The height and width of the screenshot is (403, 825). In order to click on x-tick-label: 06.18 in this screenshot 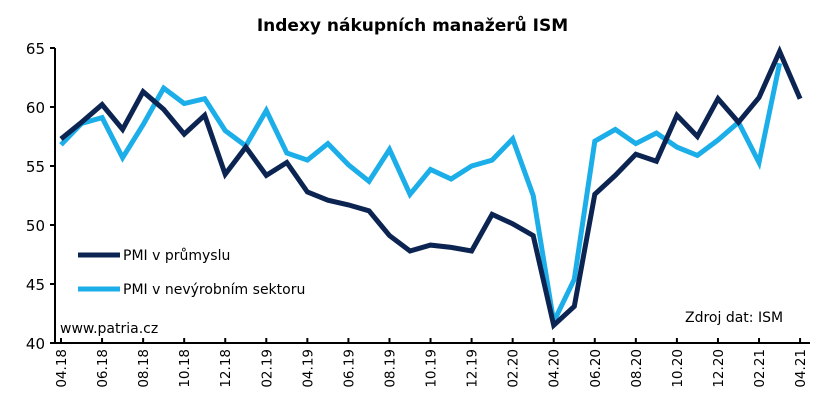, I will do `click(103, 368)`.